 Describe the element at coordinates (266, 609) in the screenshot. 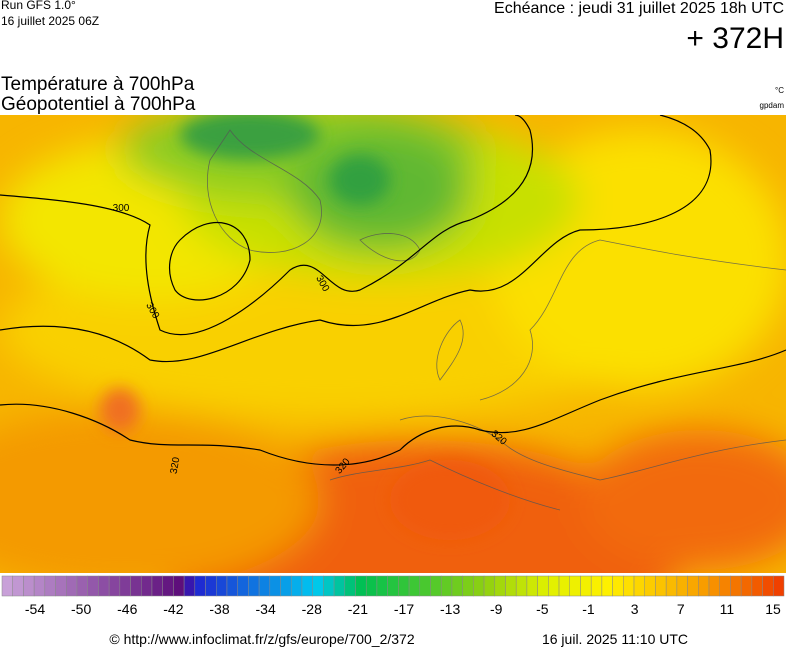

I see `colorbar-tick-label: -34` at that location.